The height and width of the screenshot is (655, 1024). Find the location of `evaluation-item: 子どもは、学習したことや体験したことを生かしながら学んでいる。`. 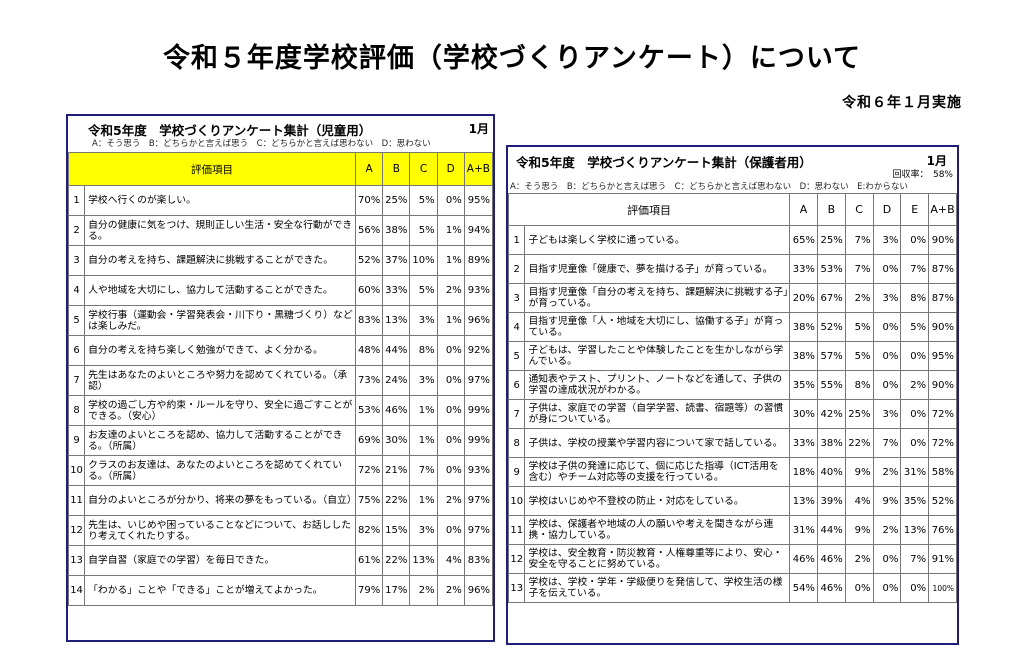

evaluation-item: 子どもは、学習したことや体験したことを生かしながら学んでいる。 is located at coordinates (657, 356).